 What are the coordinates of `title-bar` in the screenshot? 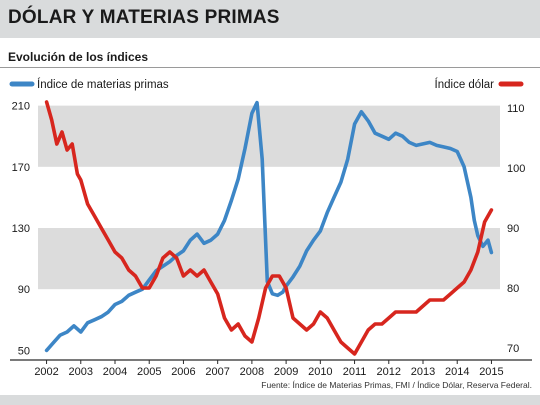 It's located at (270, 19).